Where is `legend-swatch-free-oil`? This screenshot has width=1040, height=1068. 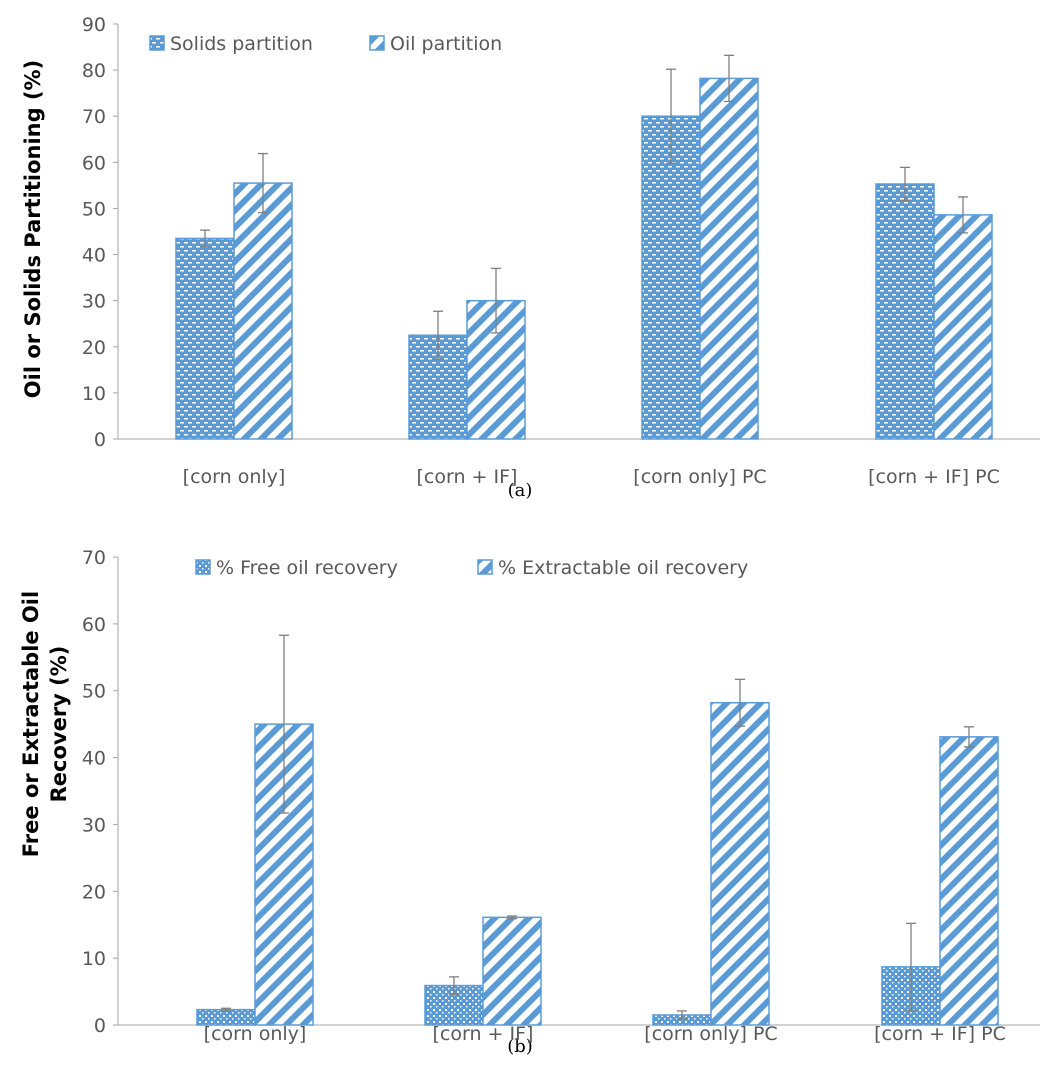
legend-swatch-free-oil is located at coordinates (203, 567).